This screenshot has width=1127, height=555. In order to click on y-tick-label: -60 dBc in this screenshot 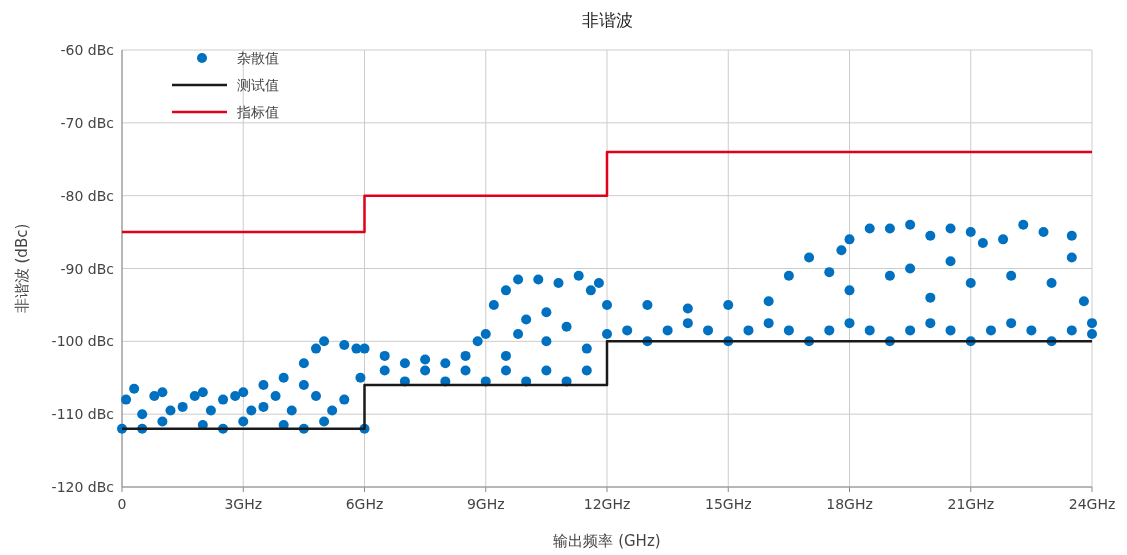, I will do `click(87, 50)`.